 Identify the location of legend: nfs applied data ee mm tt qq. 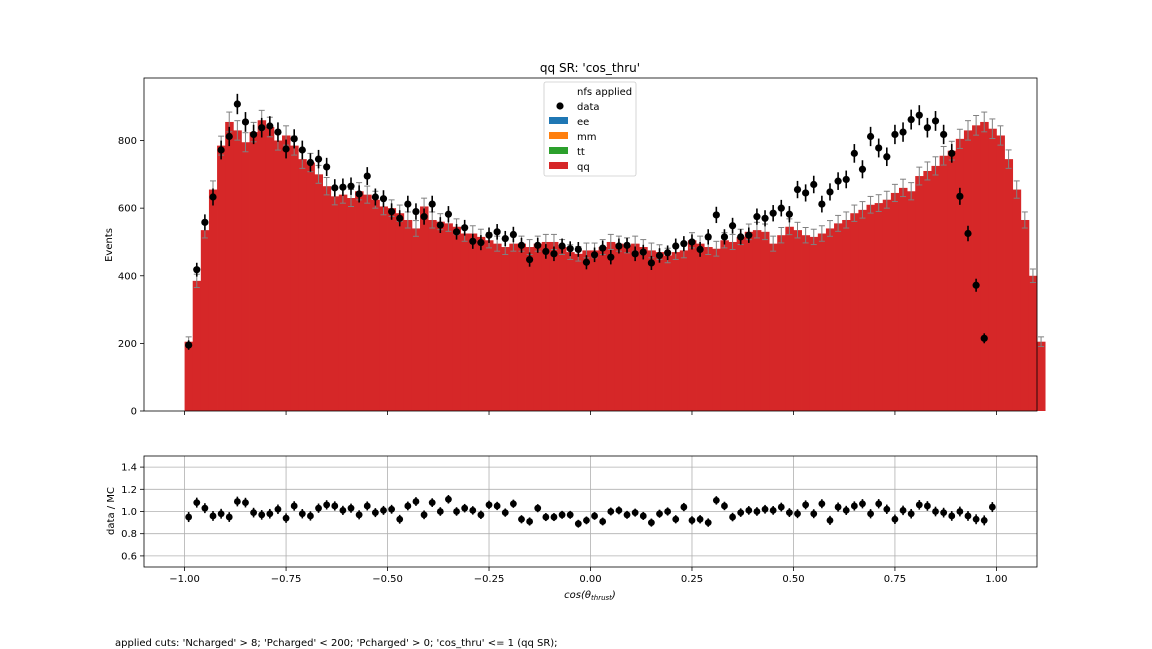
(590, 129).